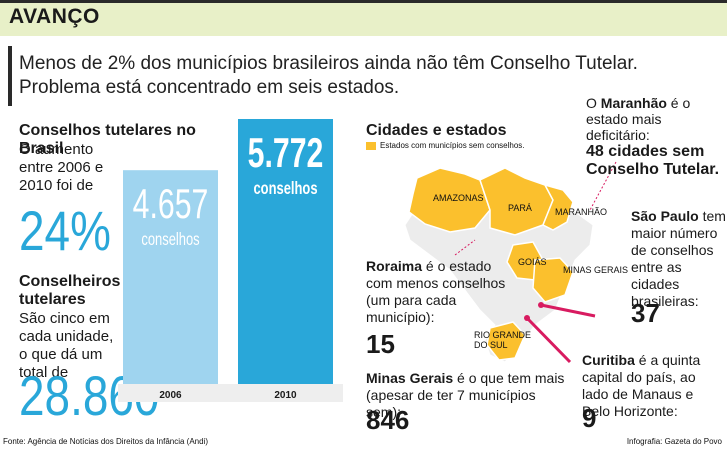 The image size is (727, 451). What do you see at coordinates (170, 277) in the screenshot?
I see `bar-2006` at bounding box center [170, 277].